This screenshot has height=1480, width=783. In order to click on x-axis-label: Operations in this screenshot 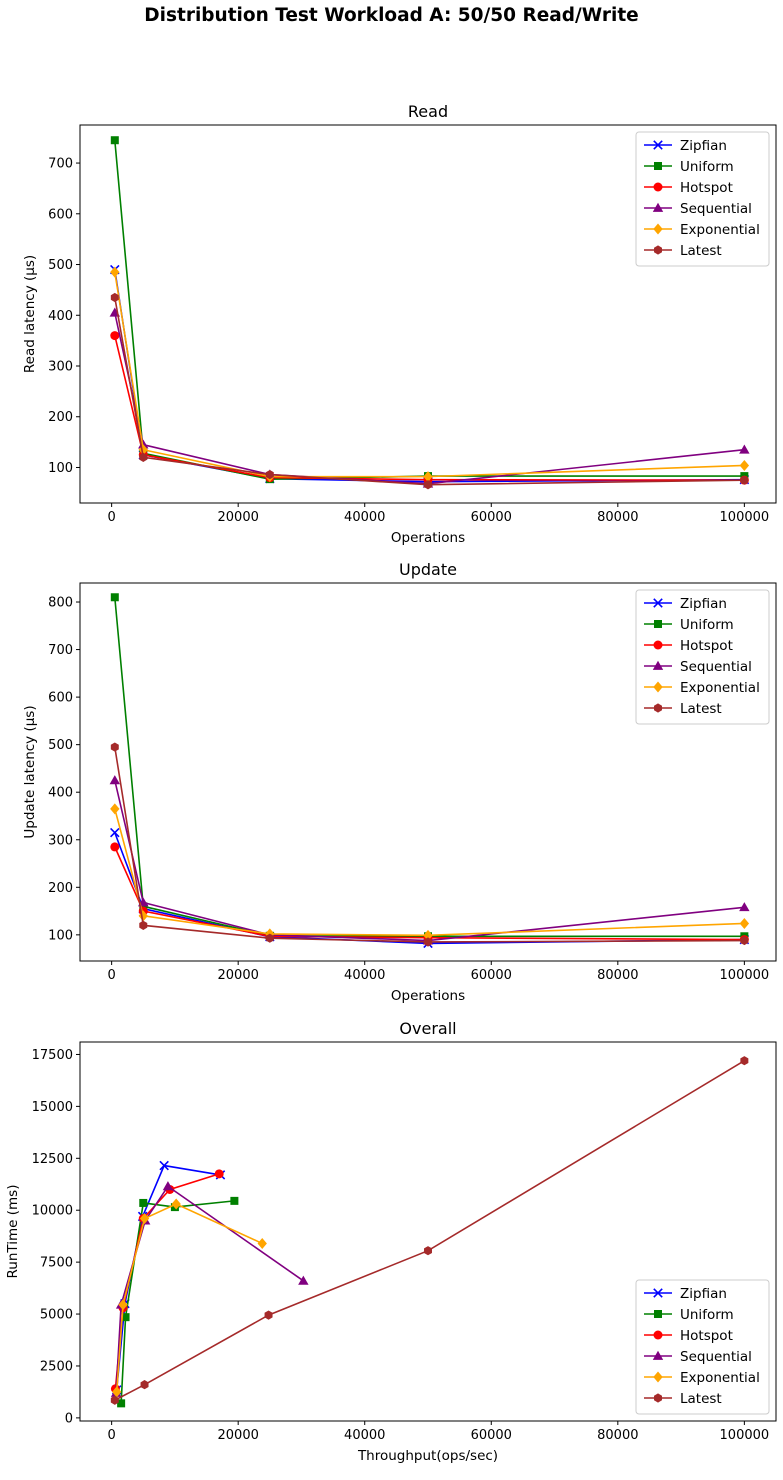, I will do `click(428, 996)`.